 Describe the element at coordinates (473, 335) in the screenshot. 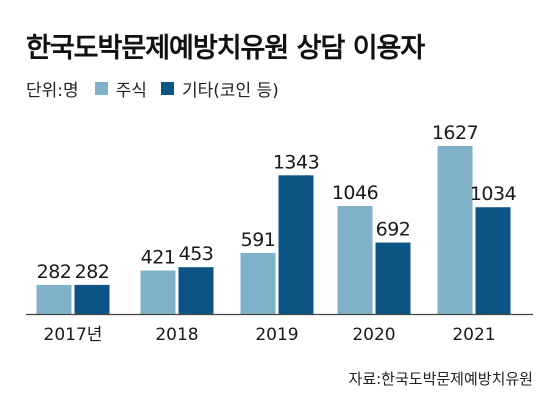

I see `x-tick-label-4: 2021` at that location.